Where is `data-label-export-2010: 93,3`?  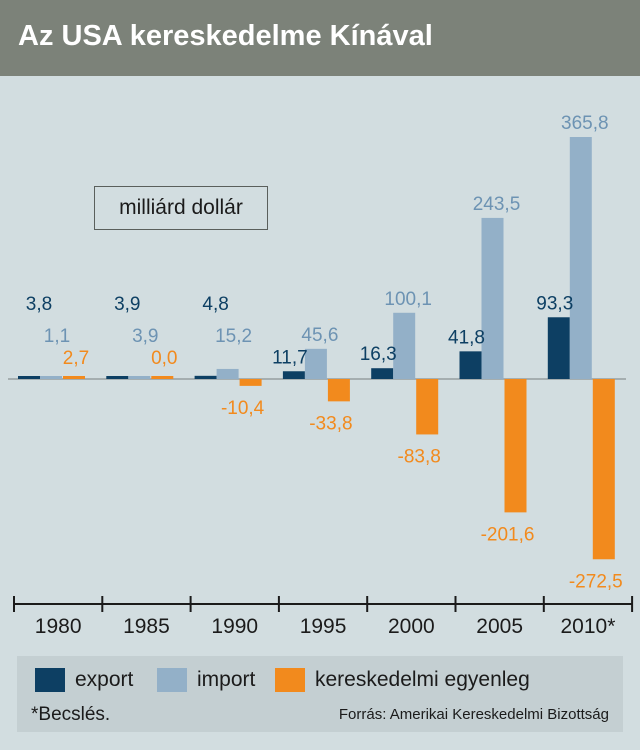 data-label-export-2010: 93,3 is located at coordinates (554, 303).